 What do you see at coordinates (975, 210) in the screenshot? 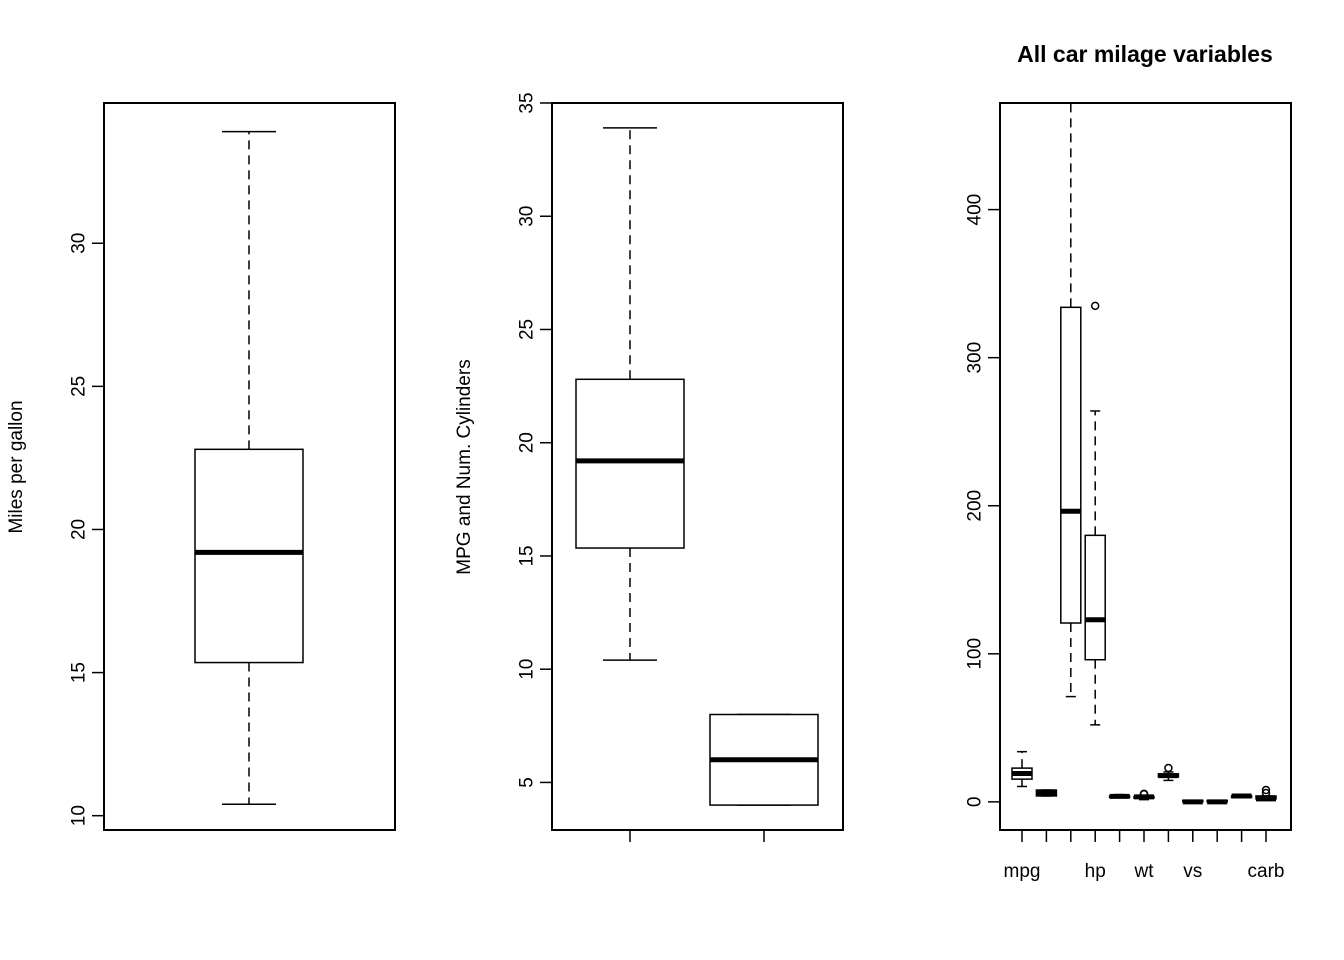
I see `y-tick-label: 400` at bounding box center [975, 210].